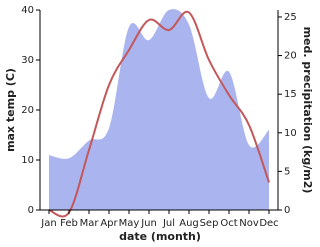 Image resolution: width=320 pixels, height=247 pixels. I want to click on y2-axis-label: med. precipitation (kg/m2), so click(307, 110).